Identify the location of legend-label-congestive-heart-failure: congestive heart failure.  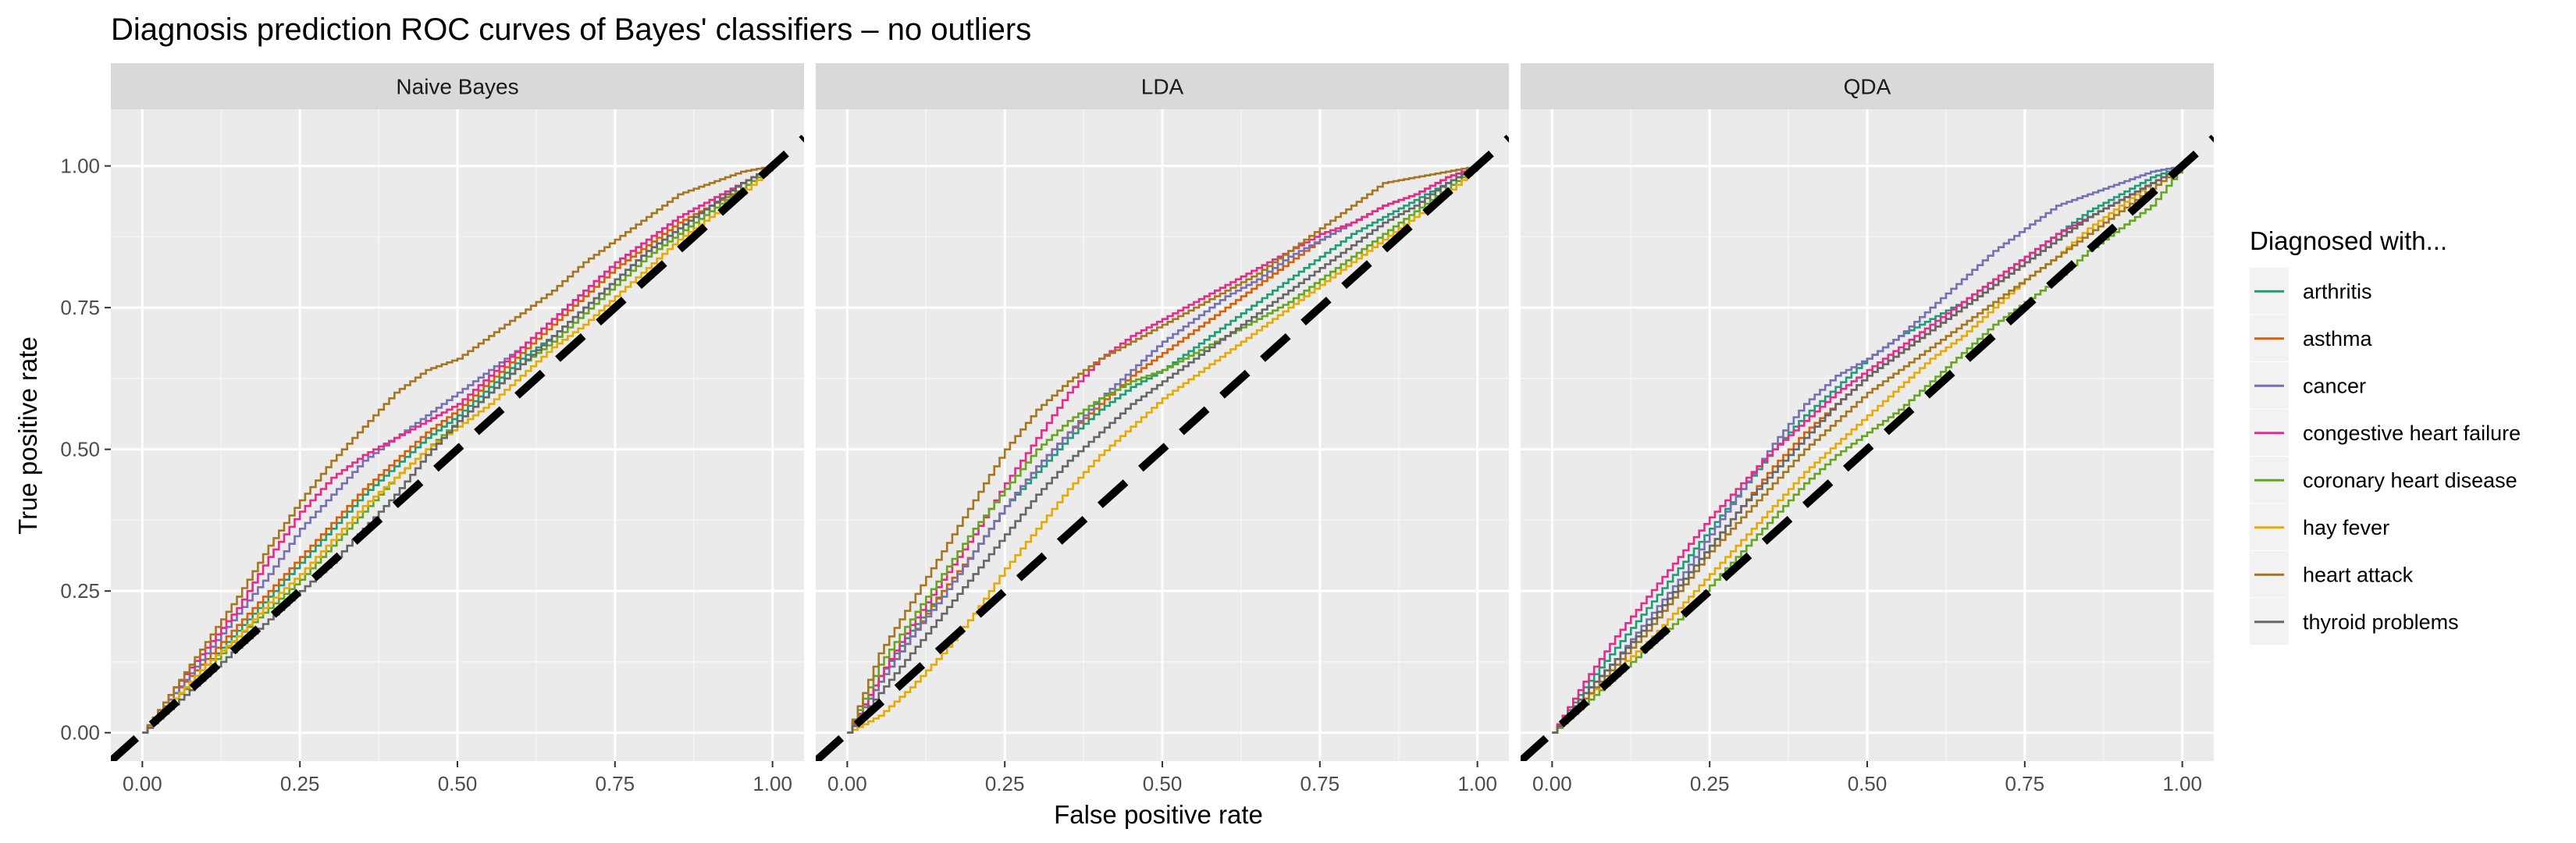
(2412, 434).